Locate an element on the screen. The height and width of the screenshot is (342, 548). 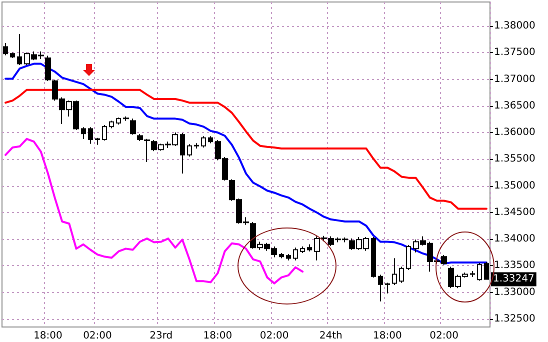
y-tick-label: 1.37500 is located at coordinates (515, 52).